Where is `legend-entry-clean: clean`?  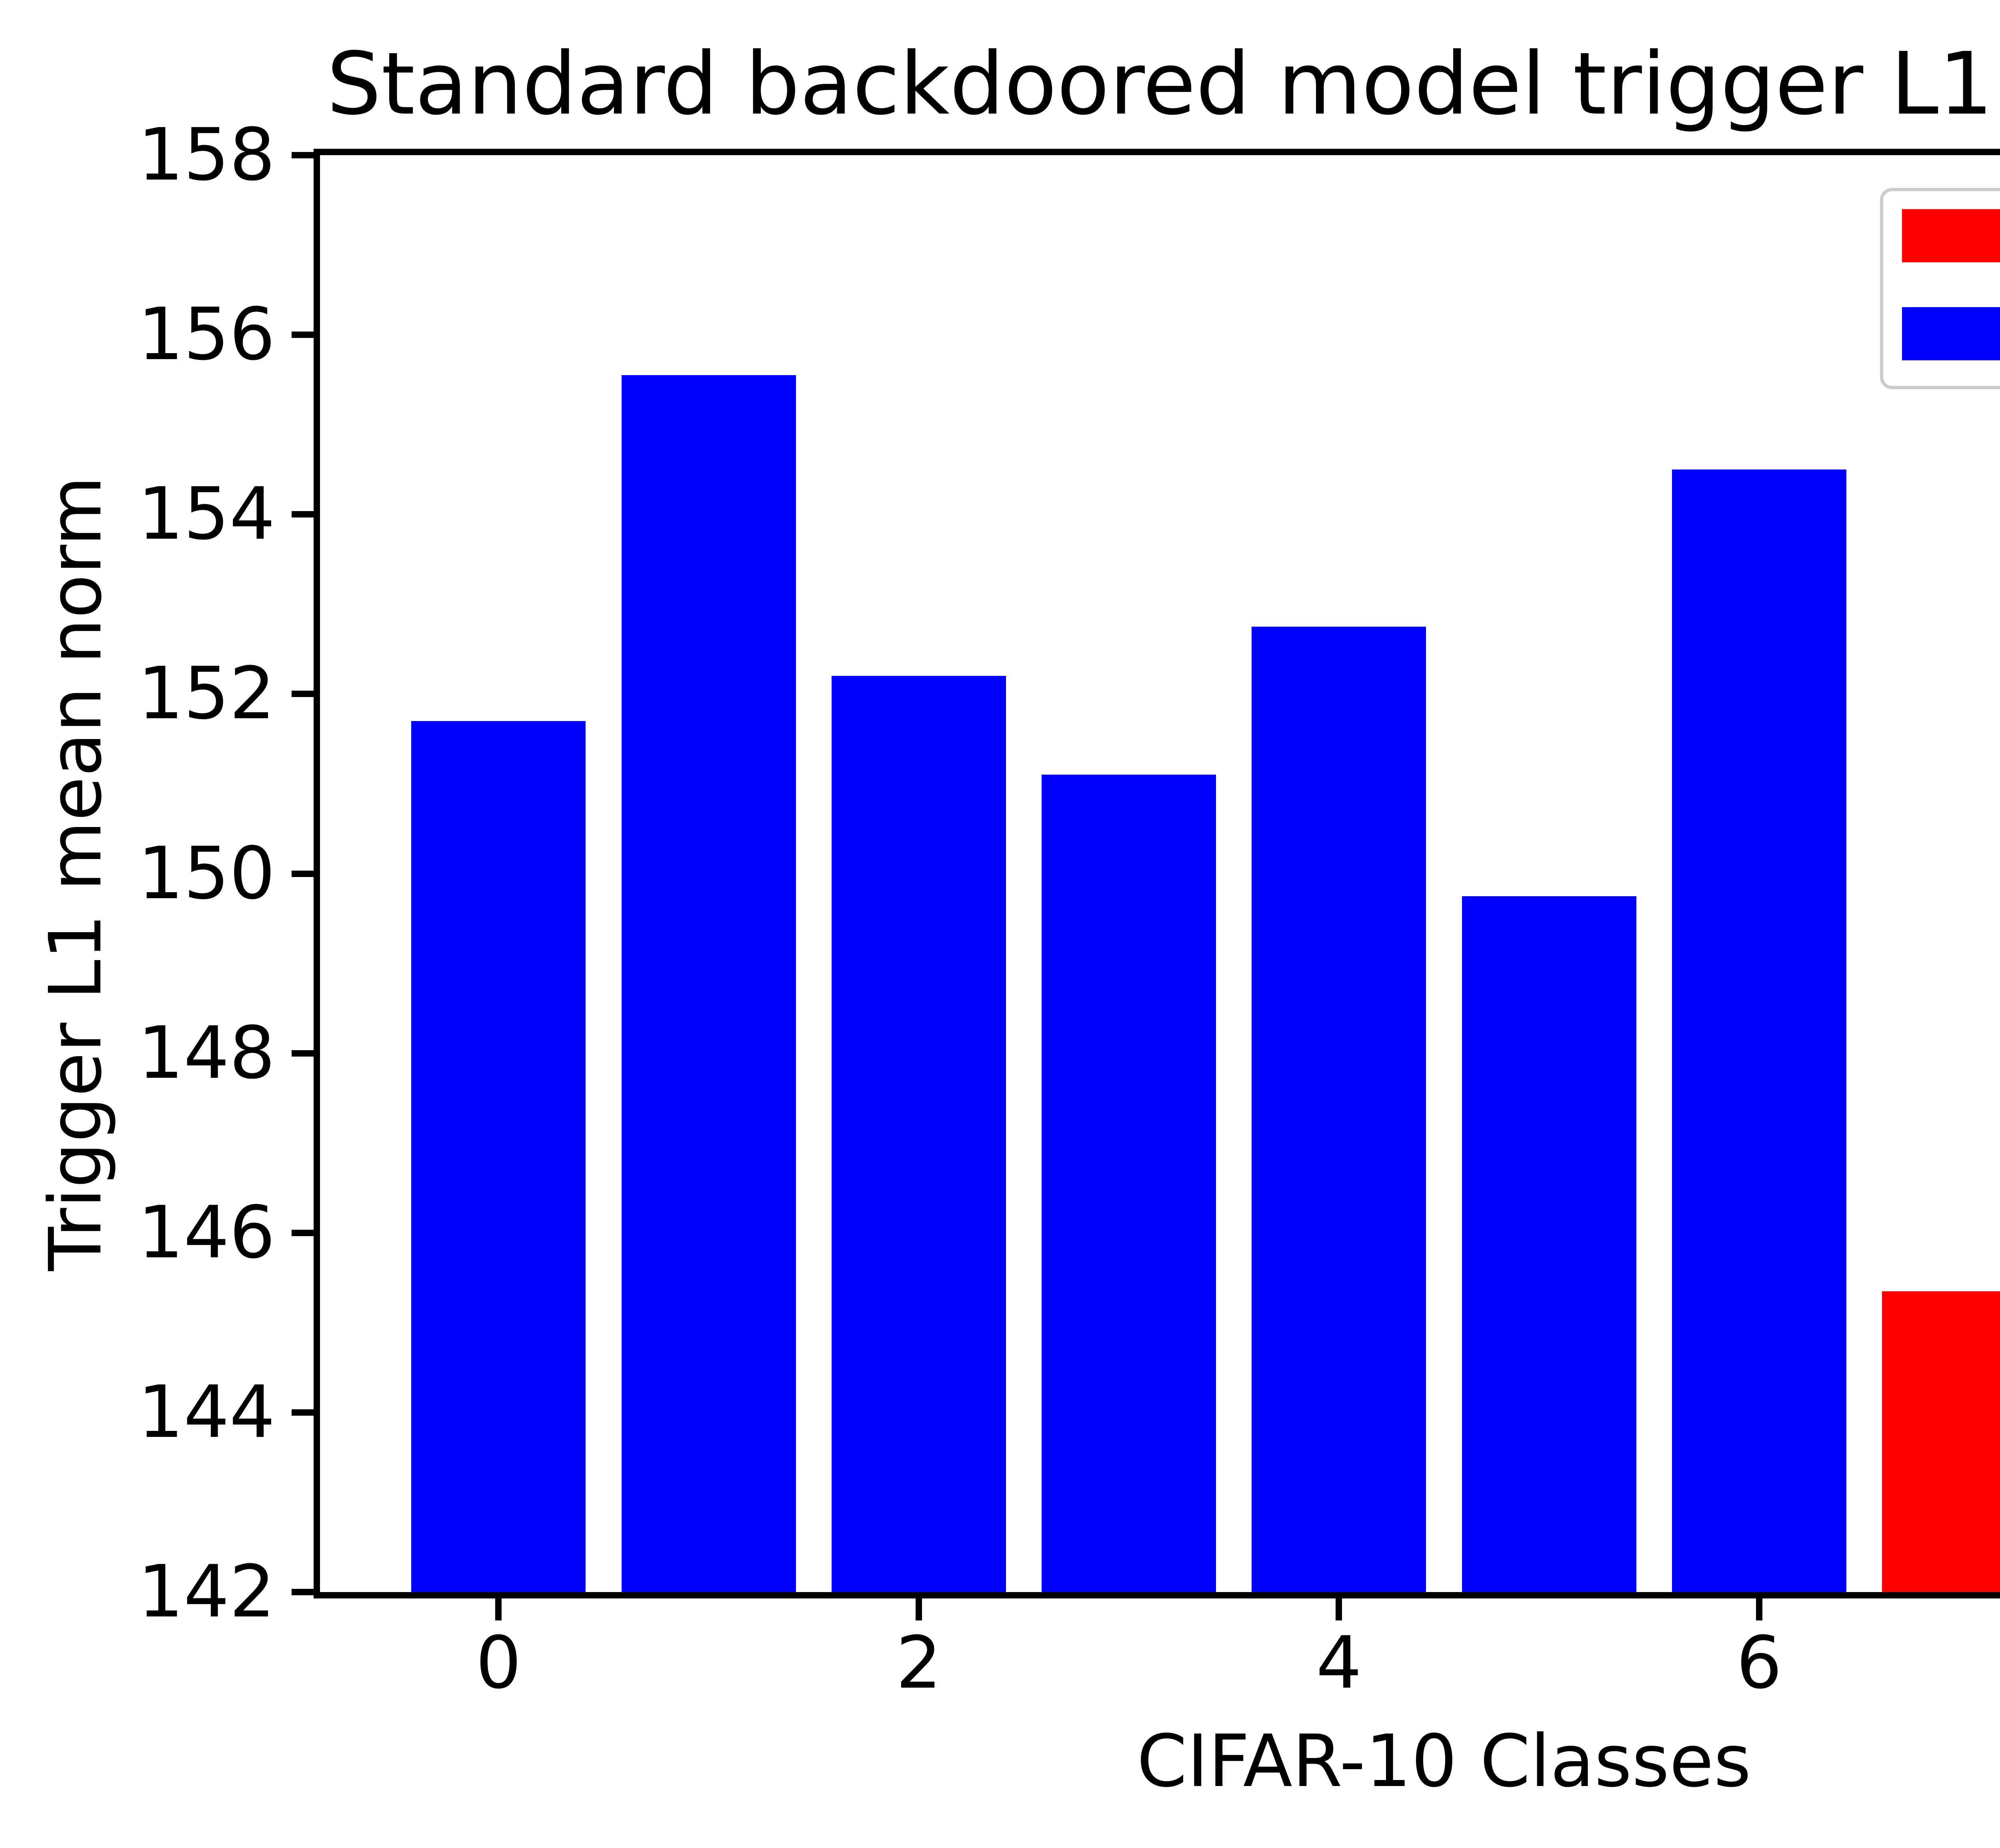 legend-entry-clean: clean is located at coordinates (1951, 334).